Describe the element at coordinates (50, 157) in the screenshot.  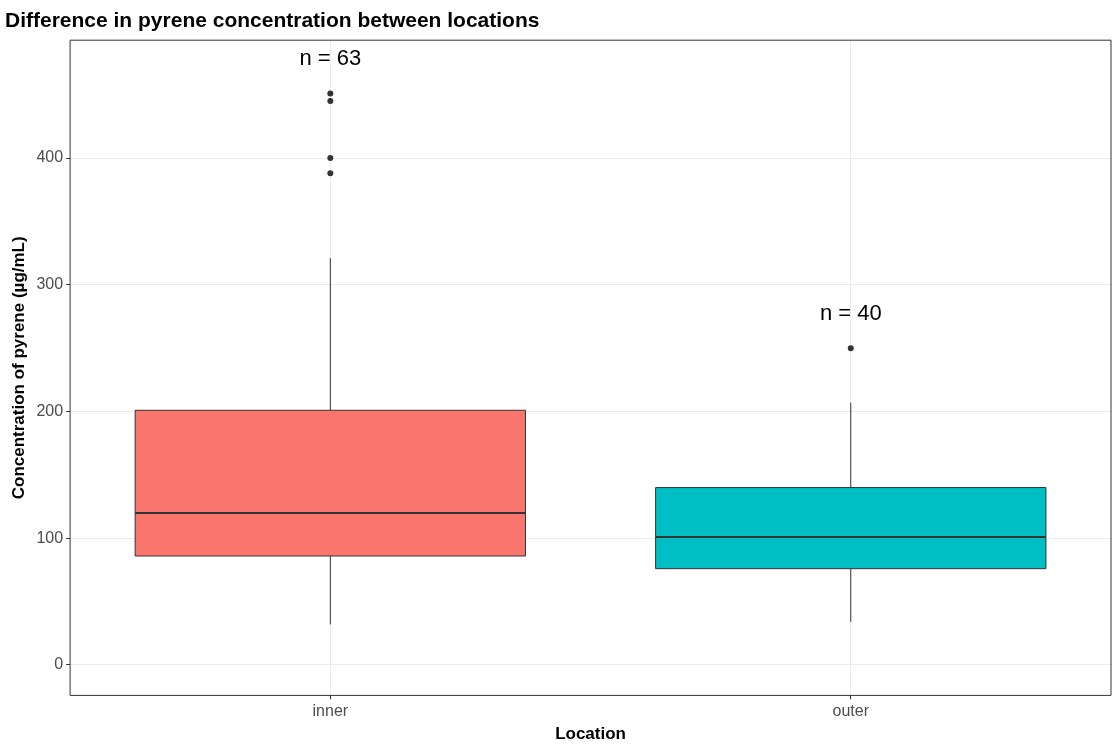
I see `y-tick-label: 400` at that location.